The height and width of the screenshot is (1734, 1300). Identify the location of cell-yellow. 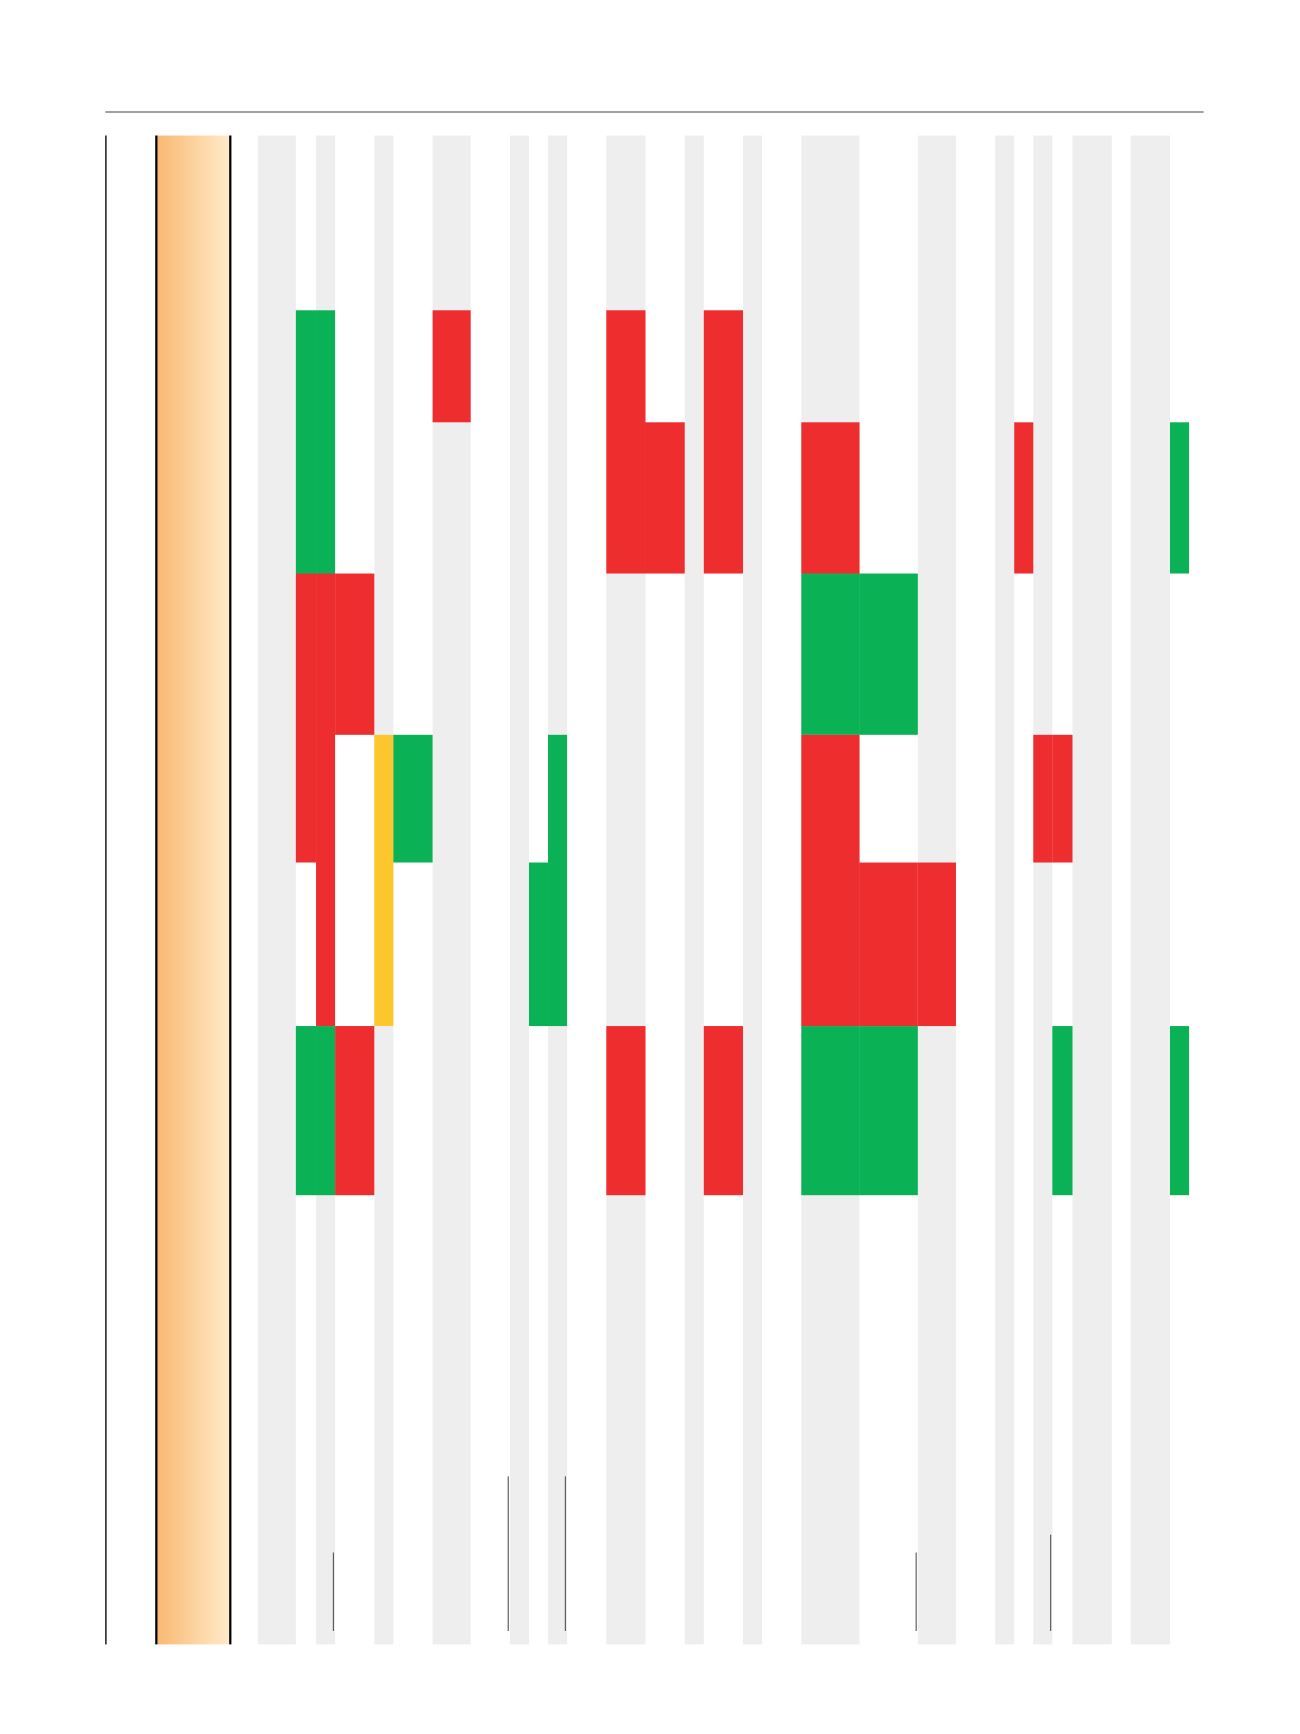
(384, 880).